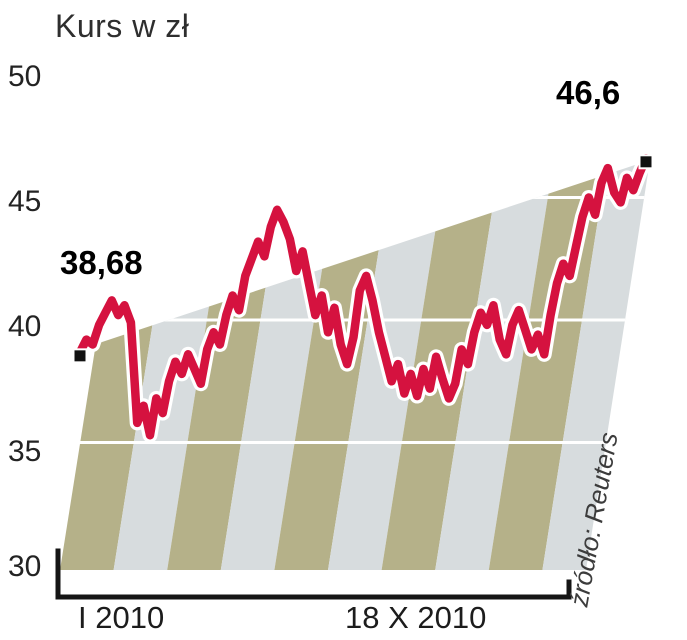 This screenshot has height=640, width=687. What do you see at coordinates (25, 451) in the screenshot?
I see `y-tick-35: 35` at bounding box center [25, 451].